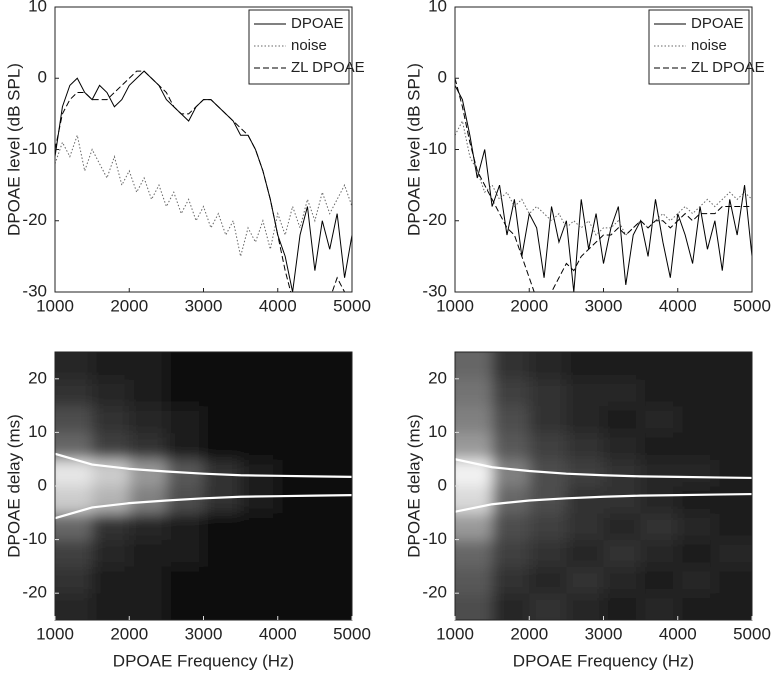 The width and height of the screenshot is (780, 675). Describe the element at coordinates (328, 67) in the screenshot. I see `legend-label: ZL DPOAE` at that location.